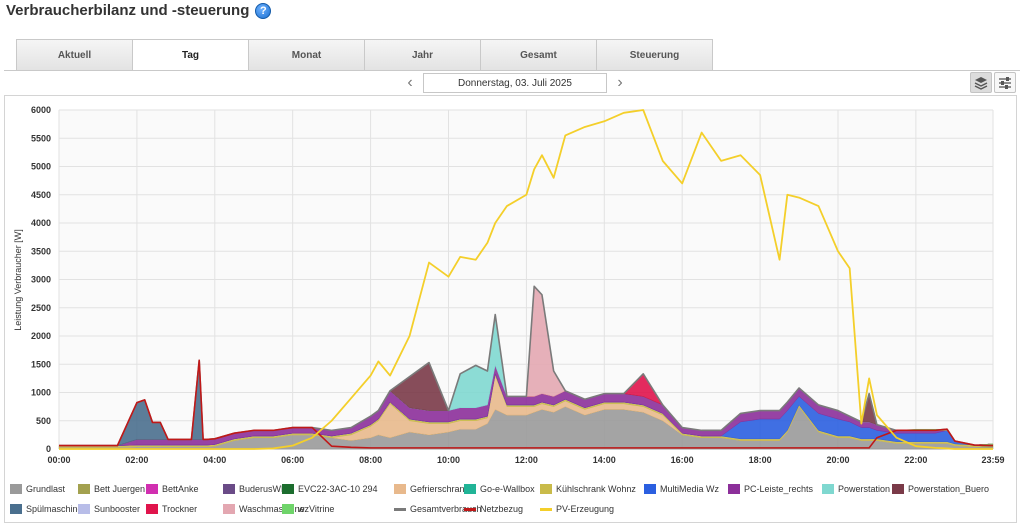 The image size is (1024, 527). I want to click on y-tick-label: 3500, so click(41, 251).